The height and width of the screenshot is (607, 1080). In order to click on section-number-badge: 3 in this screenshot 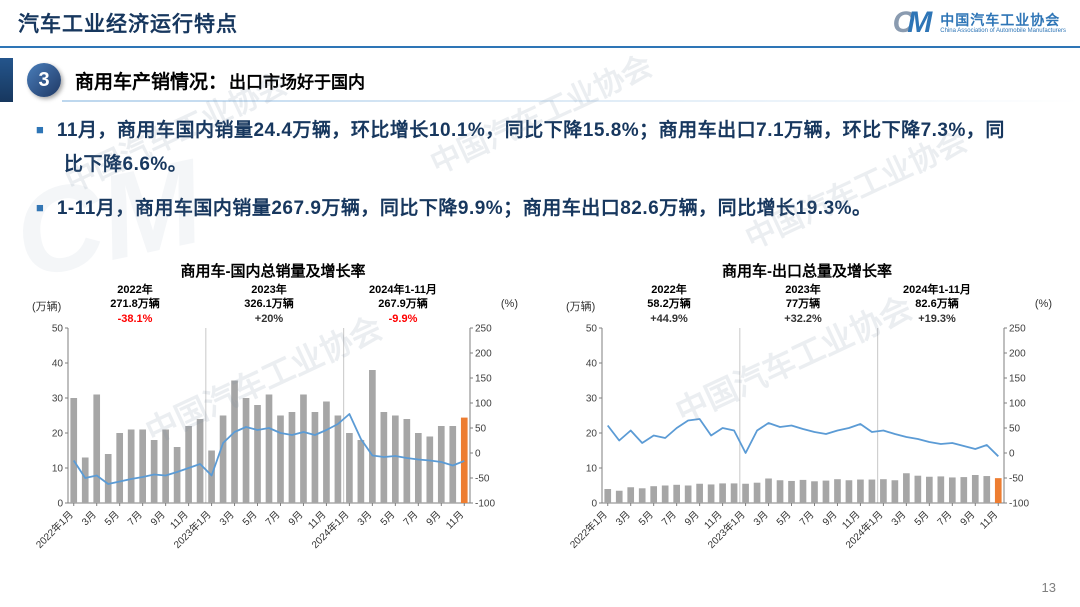, I will do `click(44, 80)`.